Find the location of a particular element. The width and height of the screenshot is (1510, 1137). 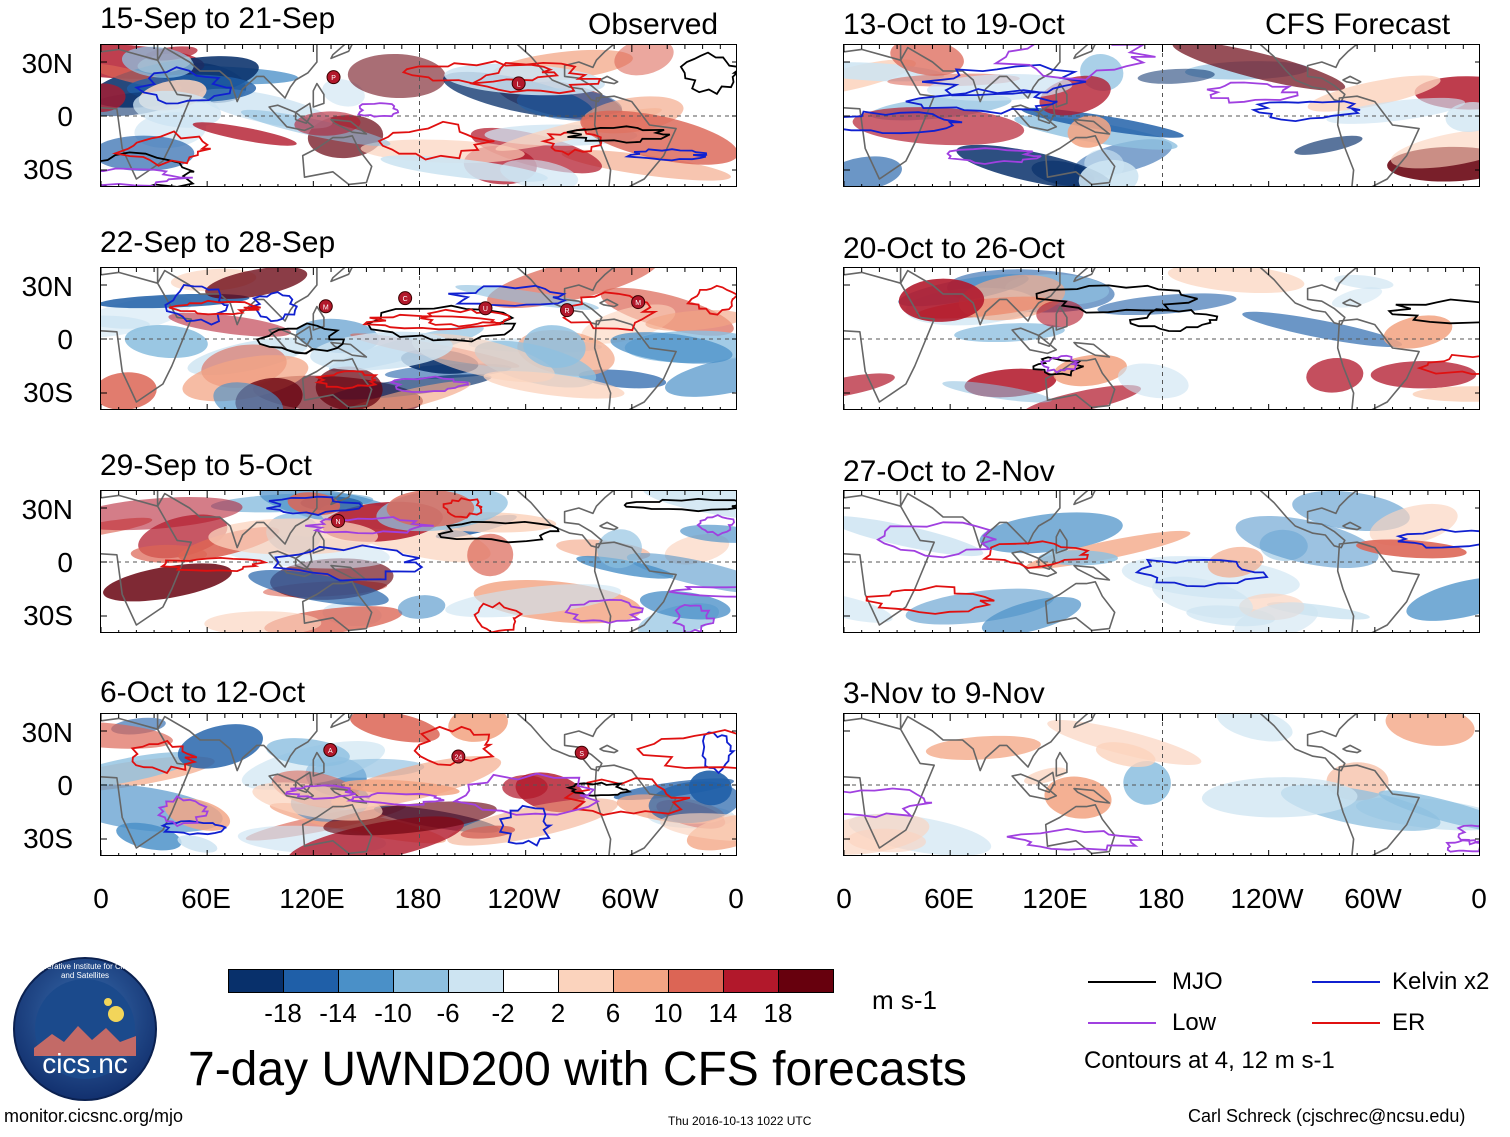

forecast-label: CFS Forecast is located at coordinates (1358, 24).